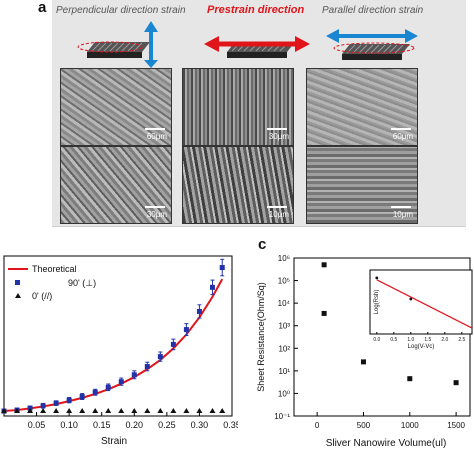 The image size is (474, 474). I want to click on x-tick-label: 0.30, so click(200, 425).